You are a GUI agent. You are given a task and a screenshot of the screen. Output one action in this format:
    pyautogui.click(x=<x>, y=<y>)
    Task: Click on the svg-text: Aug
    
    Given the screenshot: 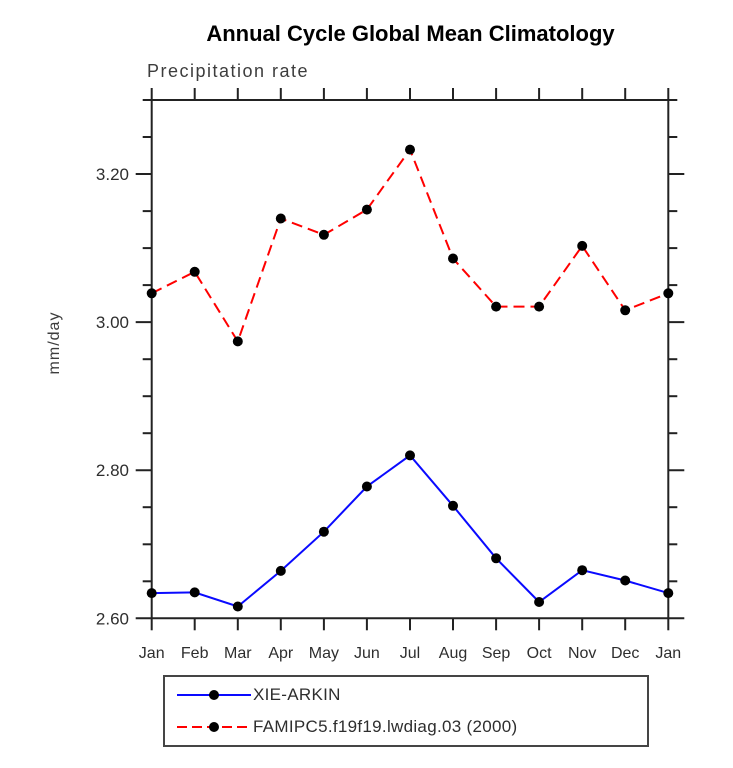 What is the action you would take?
    pyautogui.click(x=453, y=653)
    